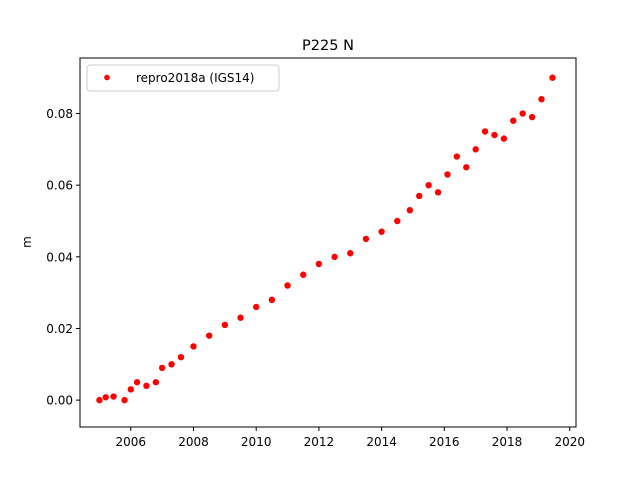 This screenshot has width=640, height=480. What do you see at coordinates (193, 442) in the screenshot?
I see `x-tick-label: 2008` at bounding box center [193, 442].